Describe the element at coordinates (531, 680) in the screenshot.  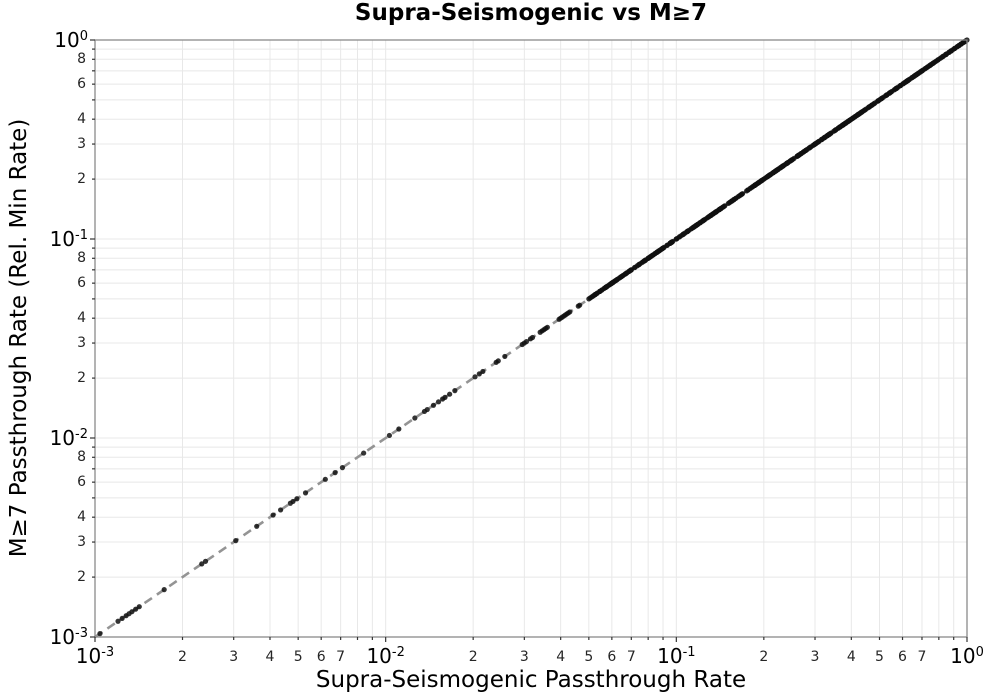
I see `x-axis-label: Supra-Seismogenic Passthrough Rate` at that location.